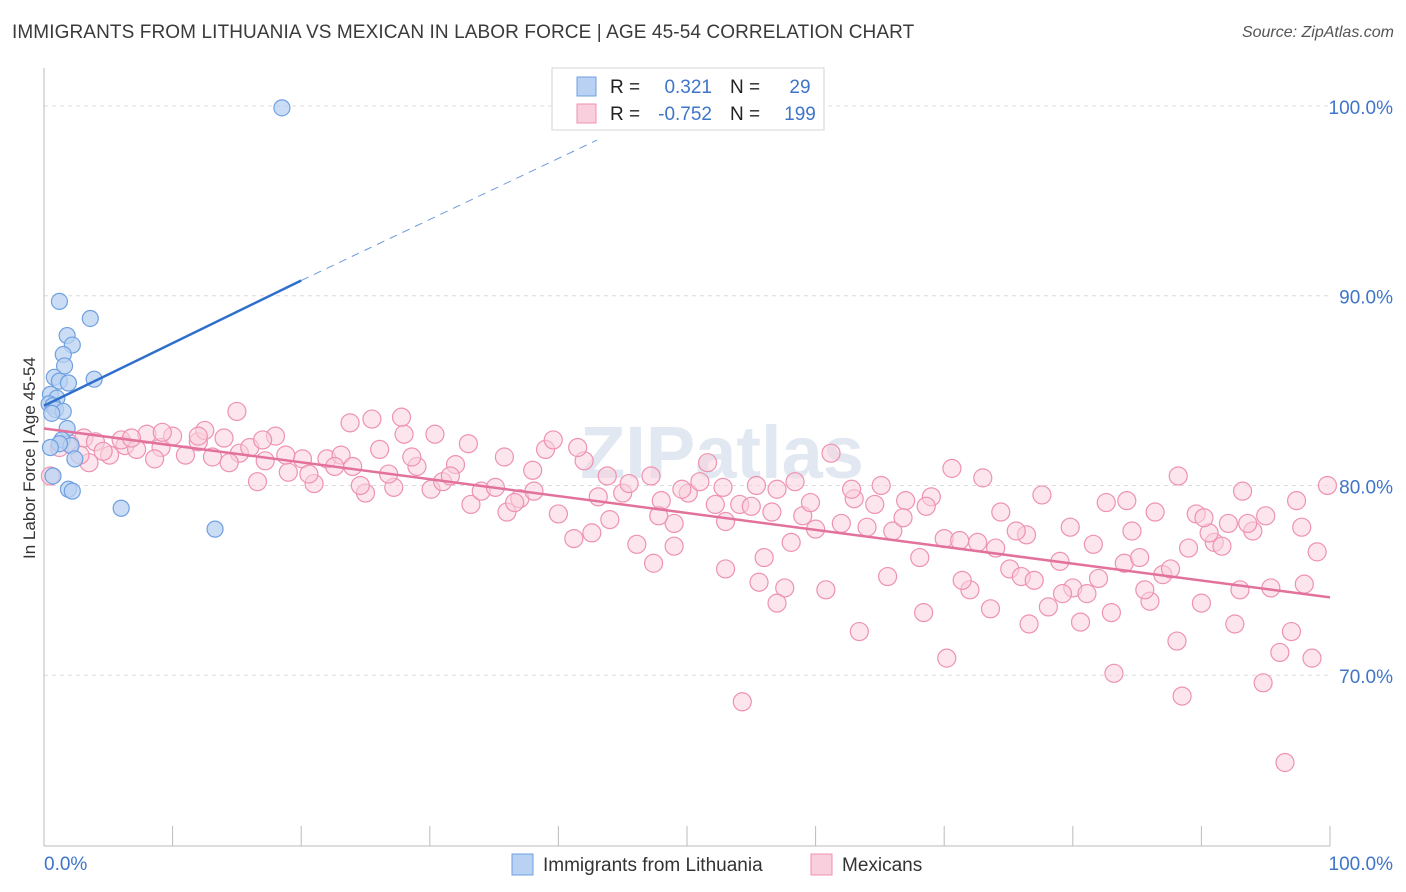 This screenshot has width=1406, height=892. Describe the element at coordinates (29, 458) in the screenshot. I see `y-axis-label: In Labor Force | Age 45-54` at that location.